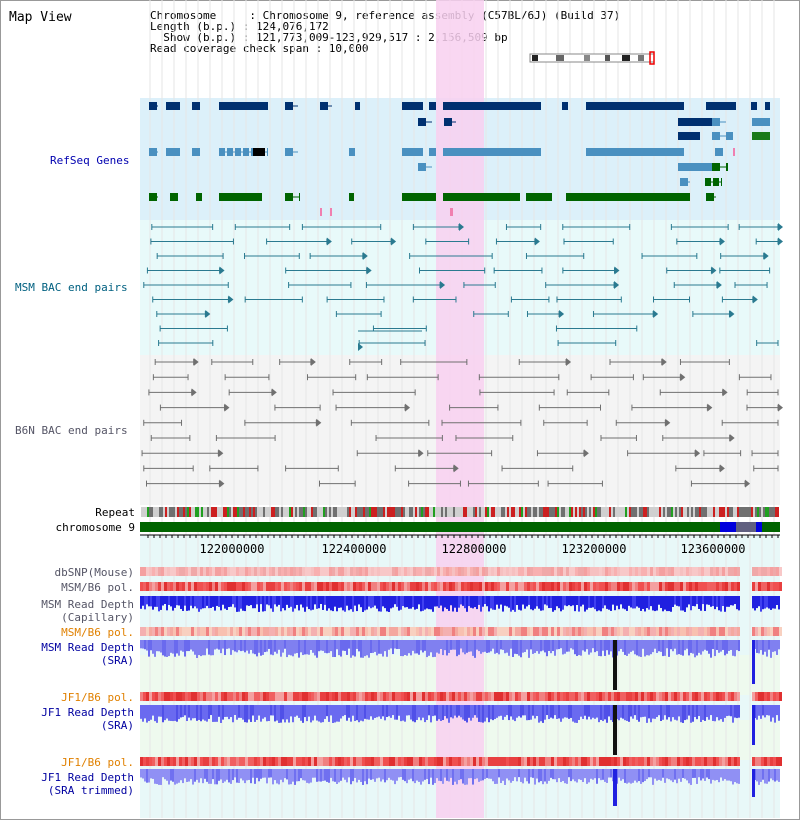  I want to click on msm-bac-label: MSM BAC end pairs, so click(71, 287).